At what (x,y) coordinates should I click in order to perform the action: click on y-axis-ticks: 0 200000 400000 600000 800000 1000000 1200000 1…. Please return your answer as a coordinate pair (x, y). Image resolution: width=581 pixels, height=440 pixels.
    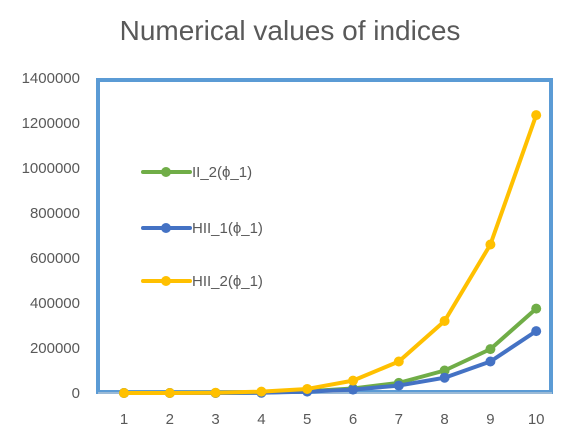
    Looking at the image, I should click on (51, 236).